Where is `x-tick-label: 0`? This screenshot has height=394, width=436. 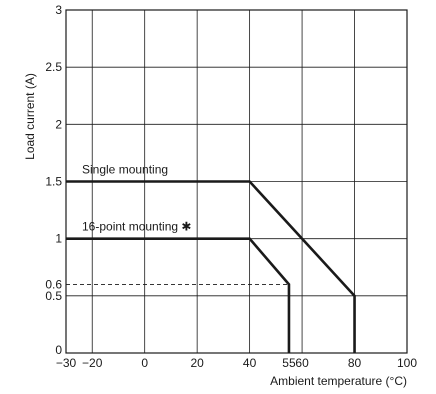
x-tick-label: 0 is located at coordinates (144, 363).